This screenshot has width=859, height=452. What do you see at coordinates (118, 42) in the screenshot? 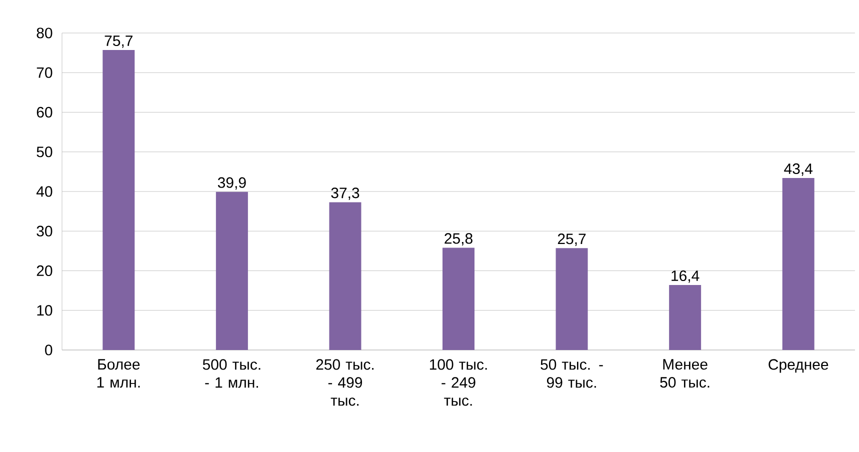
I see `data-label: 75,7` at bounding box center [118, 42].